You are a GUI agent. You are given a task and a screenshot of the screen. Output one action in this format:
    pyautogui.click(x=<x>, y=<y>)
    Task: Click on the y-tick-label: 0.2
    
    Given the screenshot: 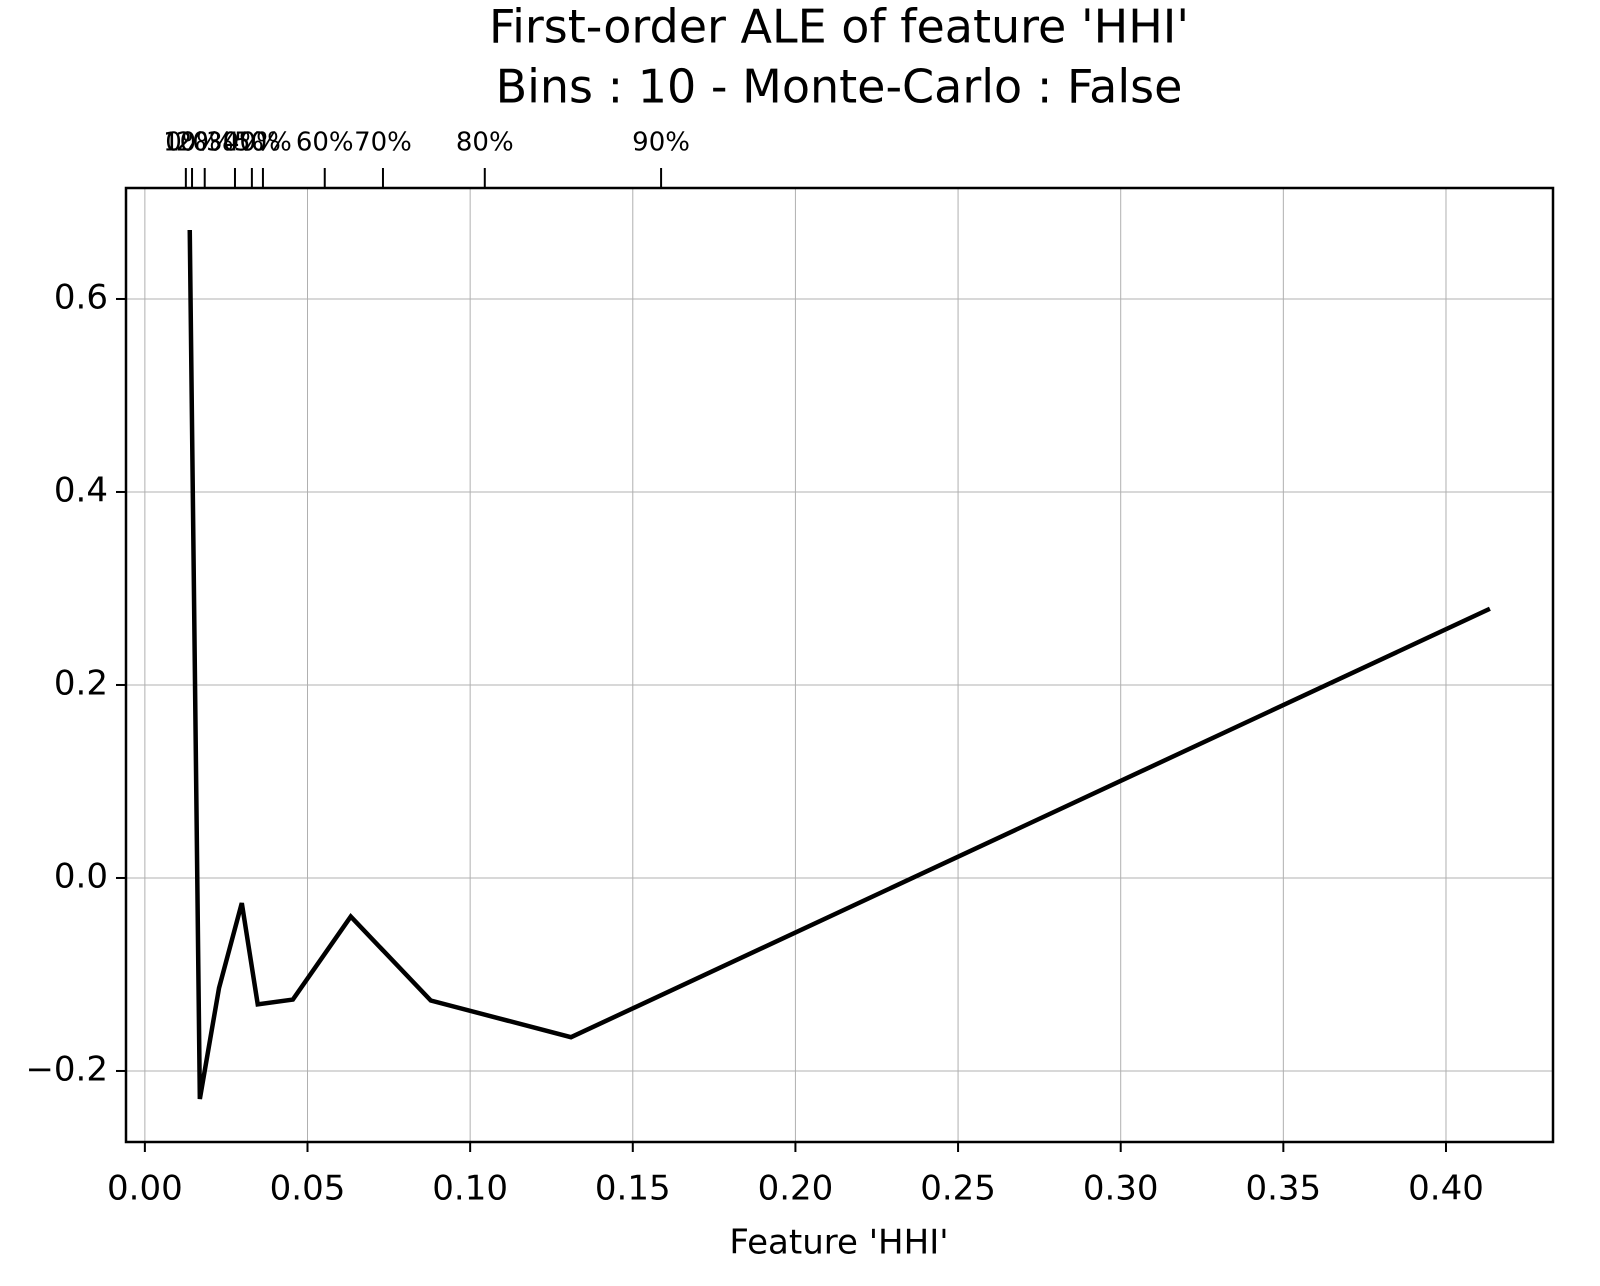 What is the action you would take?
    pyautogui.click(x=81, y=683)
    